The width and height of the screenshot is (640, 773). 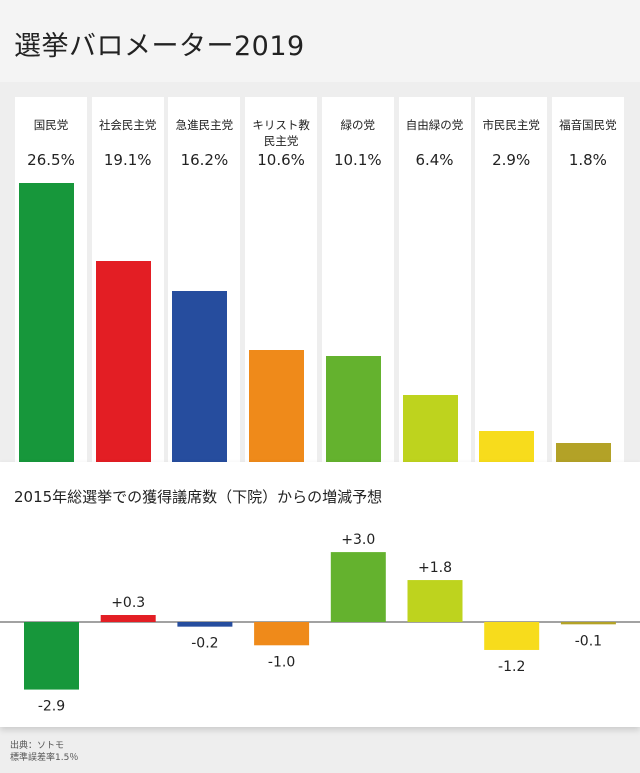 I want to click on party-column: 国民党 26.5%, so click(x=51, y=279).